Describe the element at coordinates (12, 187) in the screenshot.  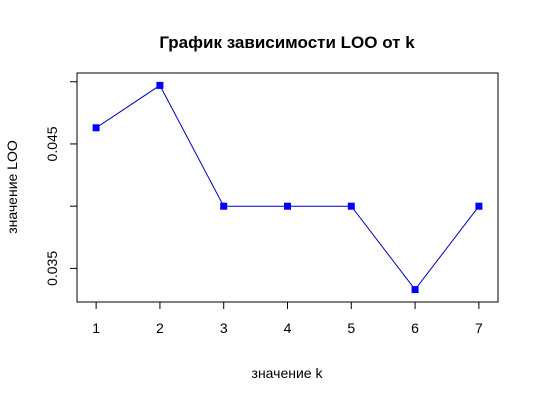
I see `y-axis-label: значение LOO` at that location.